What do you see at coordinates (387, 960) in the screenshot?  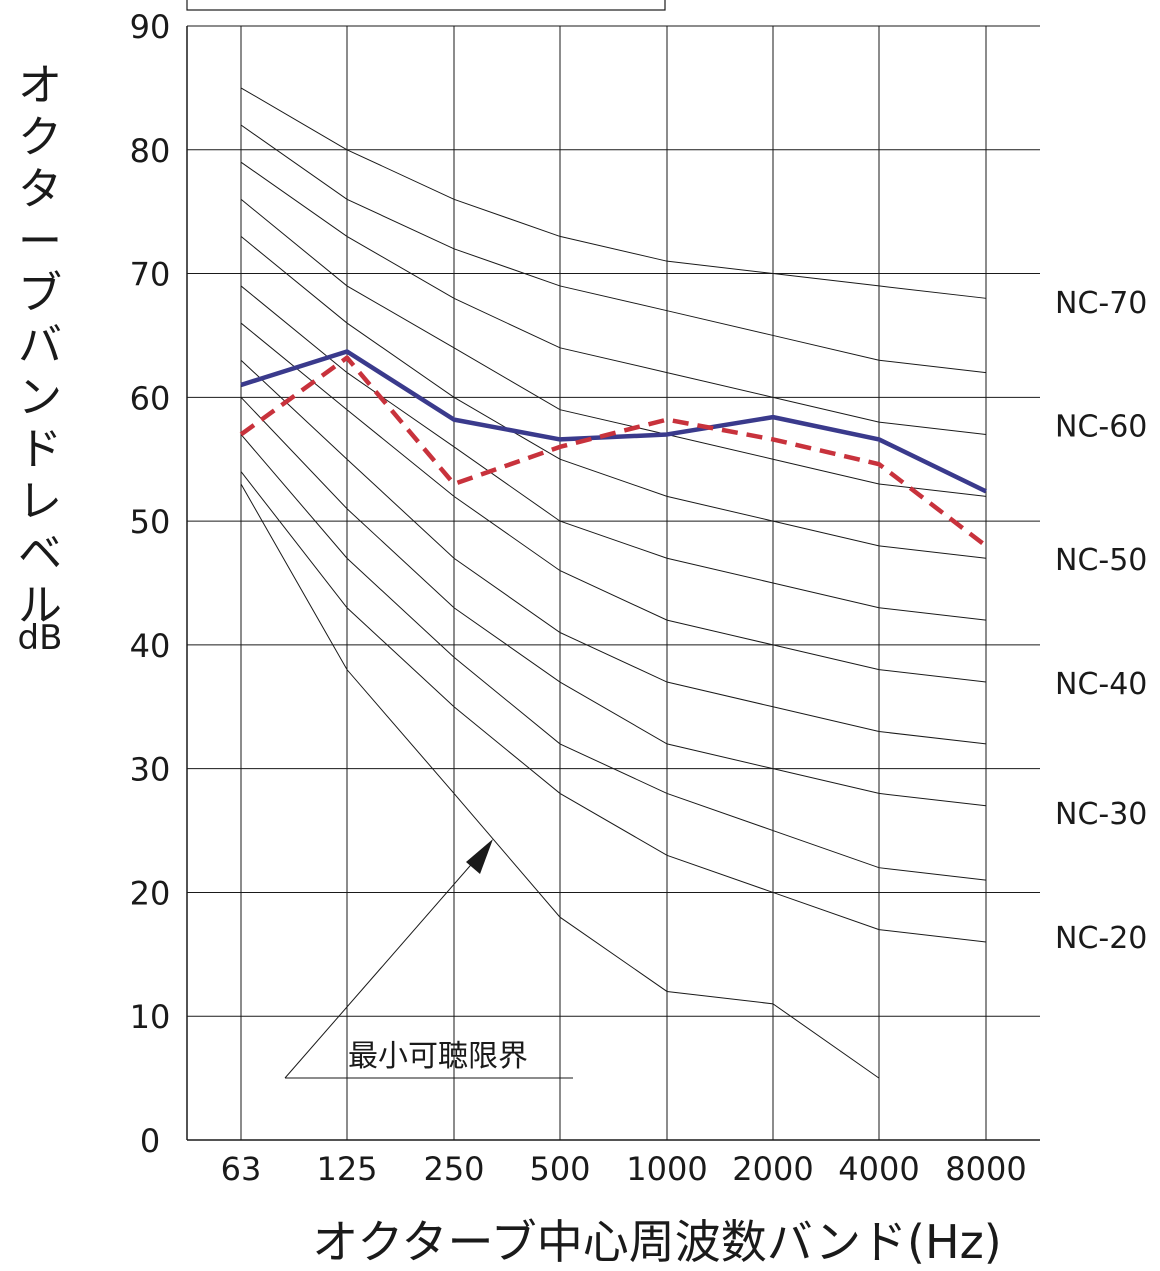 I see `annotation-leader-diagonal` at bounding box center [387, 960].